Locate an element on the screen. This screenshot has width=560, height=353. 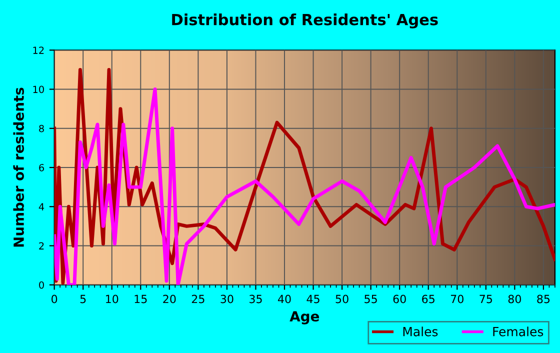
x-tick-label: 40 is located at coordinates (284, 299).